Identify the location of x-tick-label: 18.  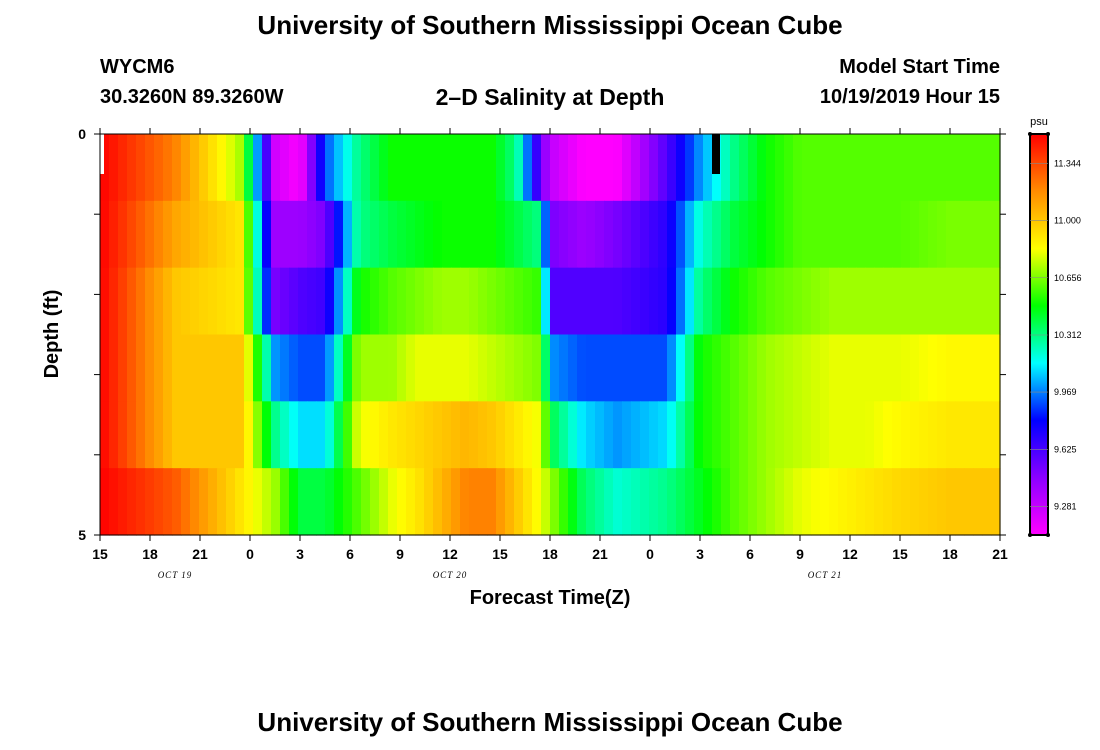
(150, 554).